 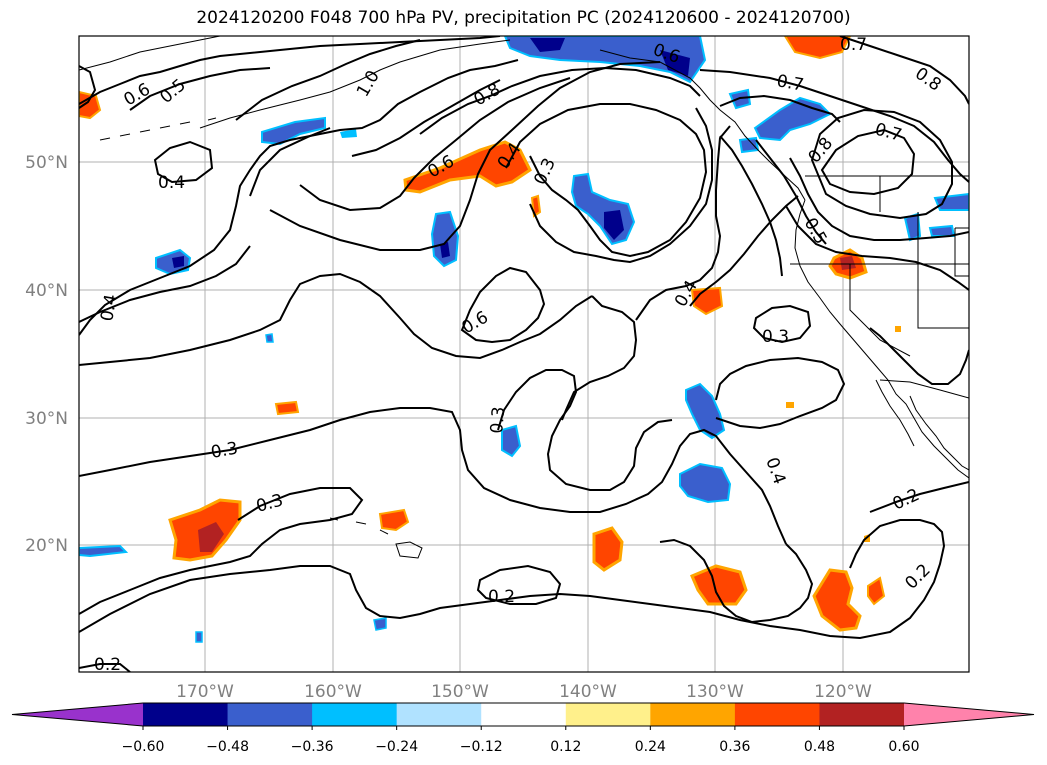 I want to click on colorbar-label: −0.36, so click(x=312, y=747).